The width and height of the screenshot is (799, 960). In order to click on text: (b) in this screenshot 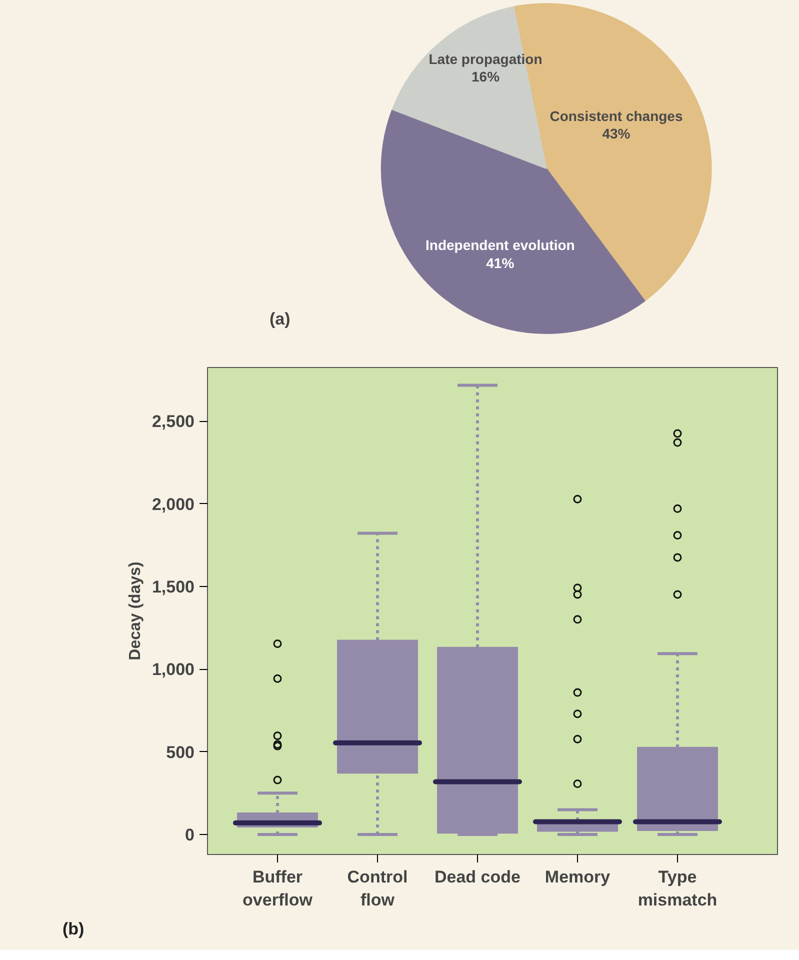, I will do `click(73, 929)`.